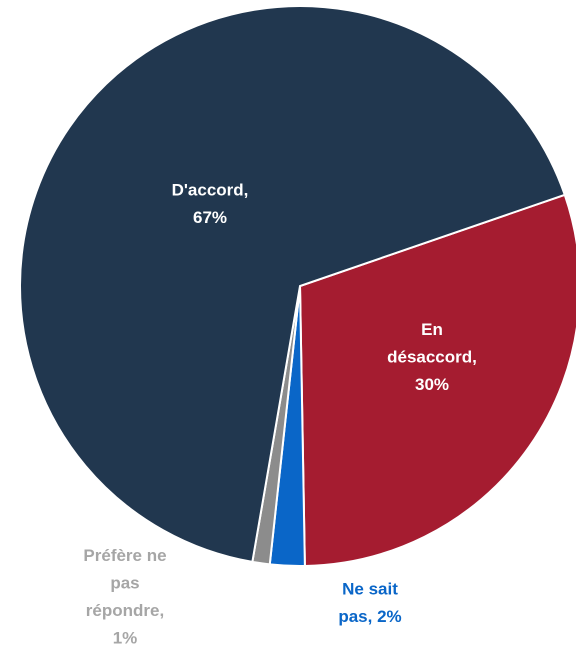  Describe the element at coordinates (370, 589) in the screenshot. I see `data-label: Ne sait` at that location.